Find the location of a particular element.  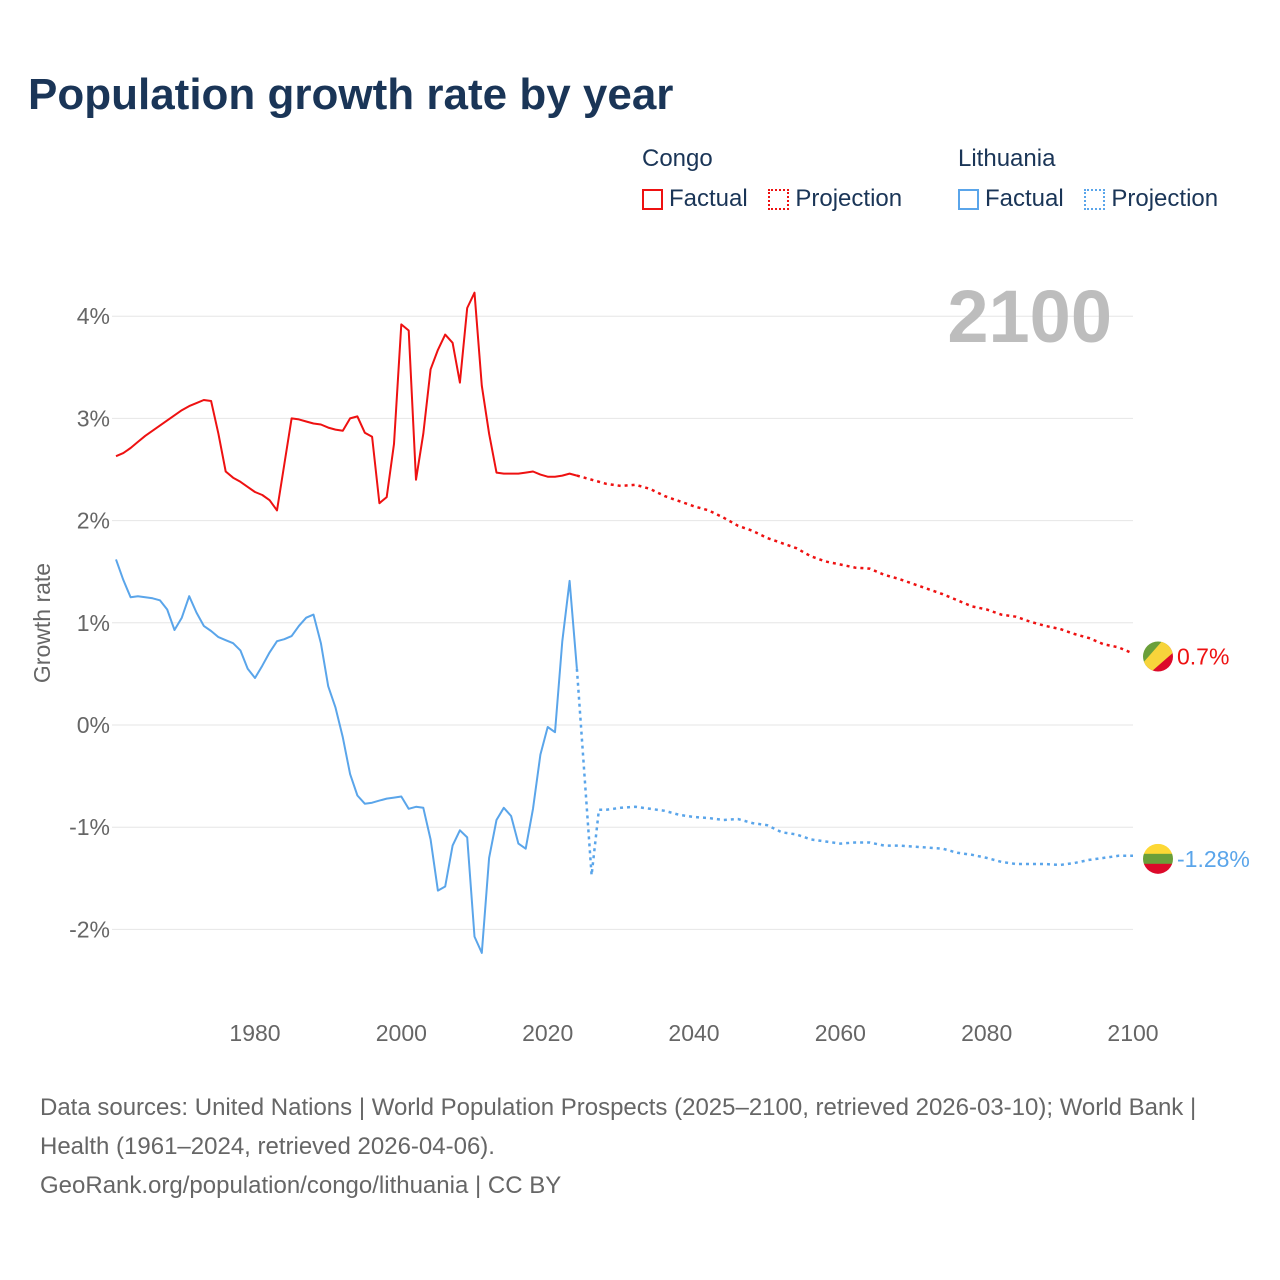

chart-title: Population growth rate by year is located at coordinates (351, 94).